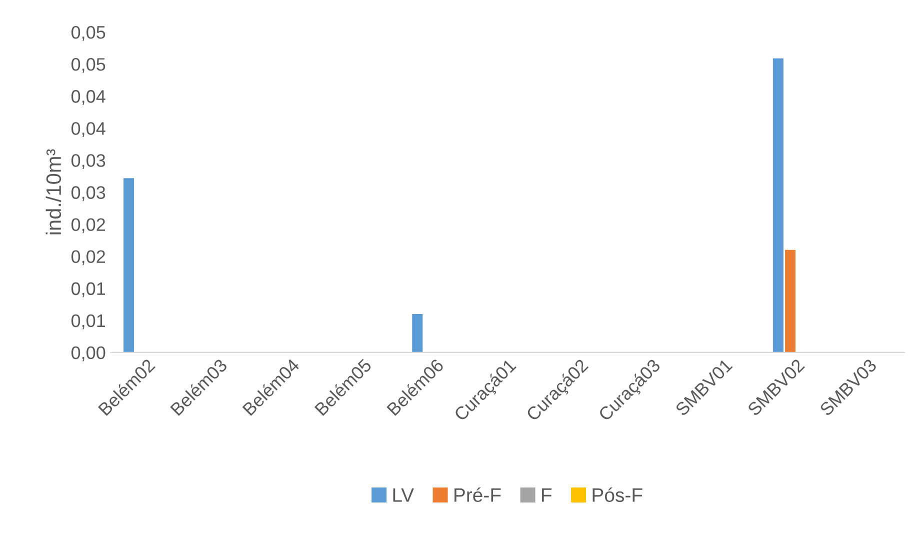  What do you see at coordinates (403, 495) in the screenshot?
I see `legend-label: LV` at bounding box center [403, 495].